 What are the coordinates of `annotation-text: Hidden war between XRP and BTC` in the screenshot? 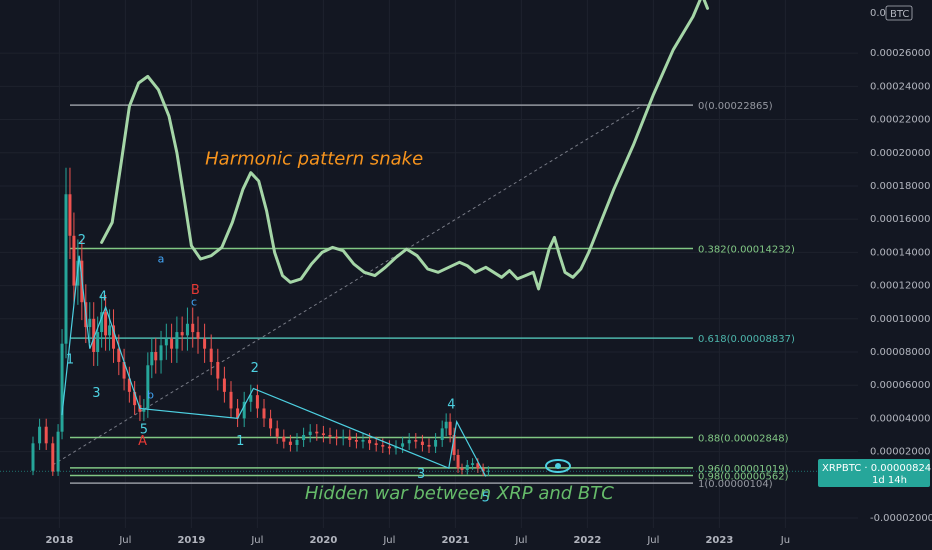 It's located at (459, 493).